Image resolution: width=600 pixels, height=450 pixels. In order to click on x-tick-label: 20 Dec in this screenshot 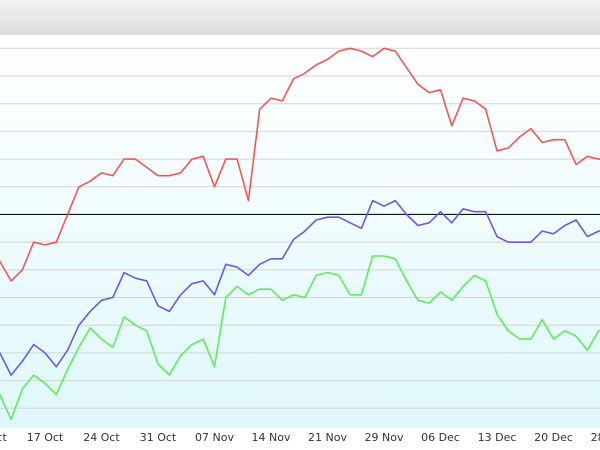, I will do `click(553, 437)`.